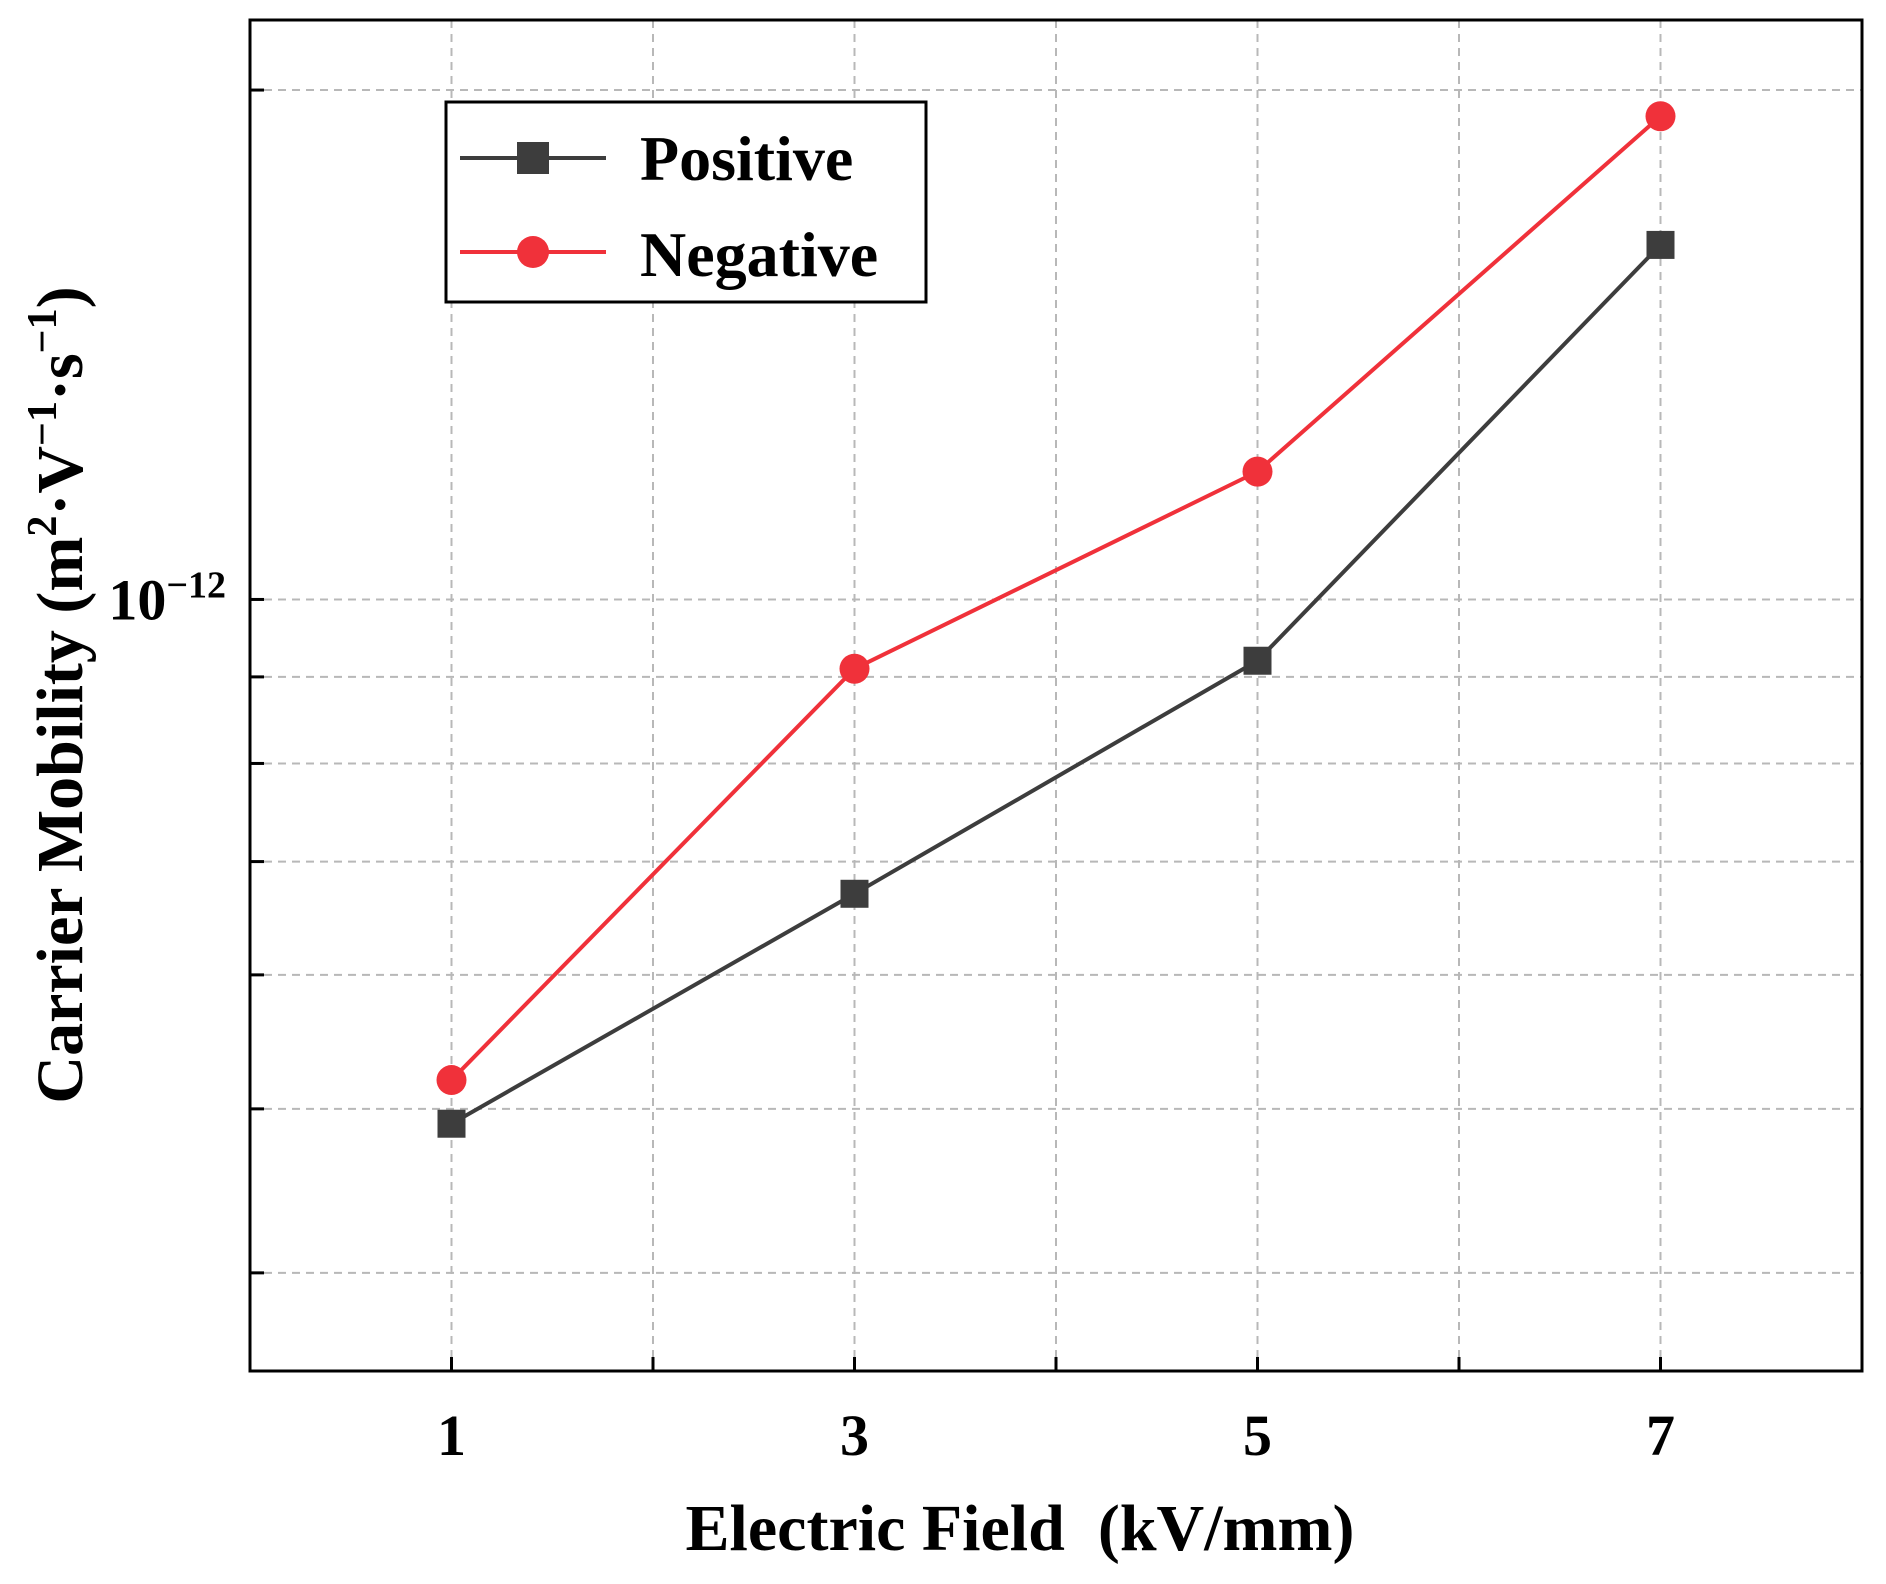  What do you see at coordinates (1020, 1528) in the screenshot?
I see `x-axis-title: Electric Field (kV/mm)` at bounding box center [1020, 1528].